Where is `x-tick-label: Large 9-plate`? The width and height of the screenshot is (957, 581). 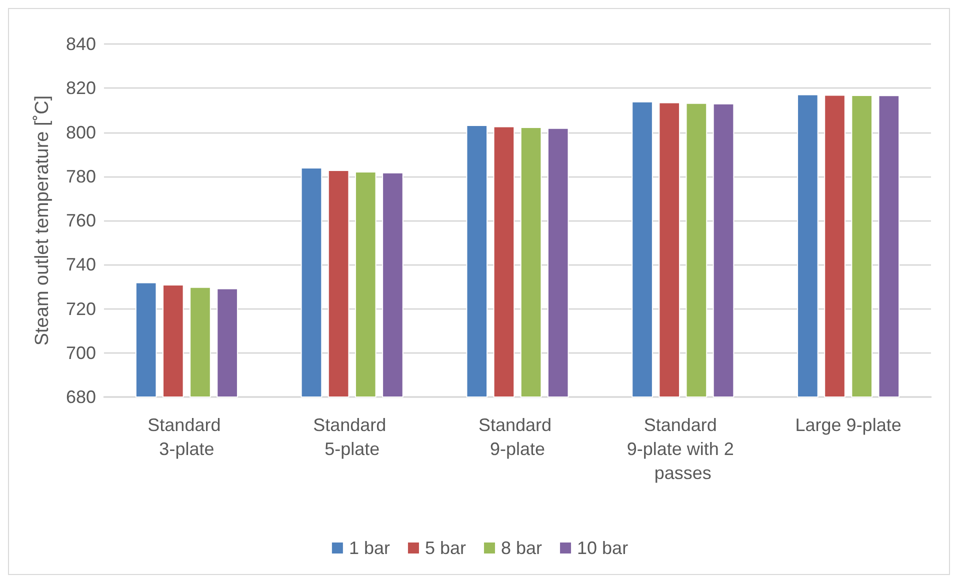
x-tick-label: Large 9-plate is located at coordinates (848, 425).